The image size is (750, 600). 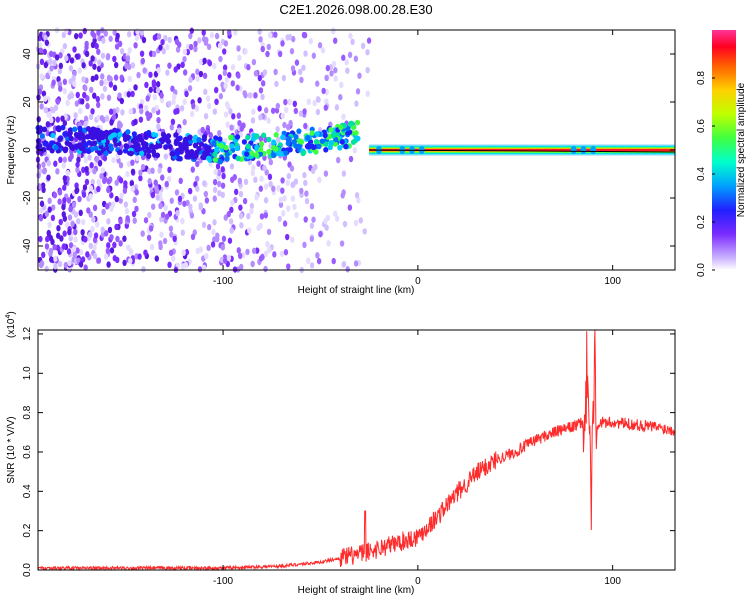 I want to click on spectrogram-y-tick-label: 20, so click(x=27, y=102).